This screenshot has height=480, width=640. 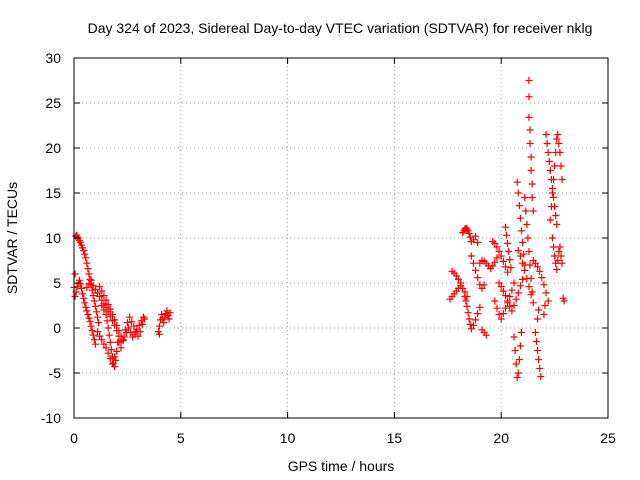 I want to click on y-axis-title: SDTVAR / TECUs, so click(x=12, y=238).